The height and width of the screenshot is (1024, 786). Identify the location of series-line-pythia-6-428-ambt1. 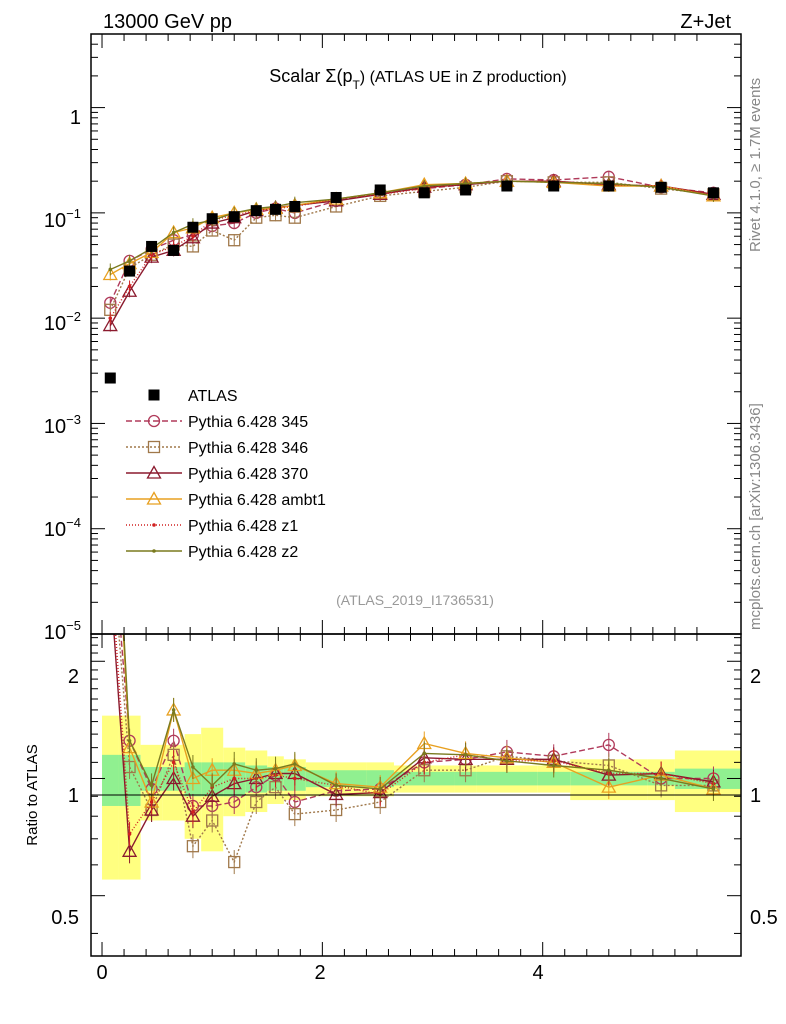
(411, 228).